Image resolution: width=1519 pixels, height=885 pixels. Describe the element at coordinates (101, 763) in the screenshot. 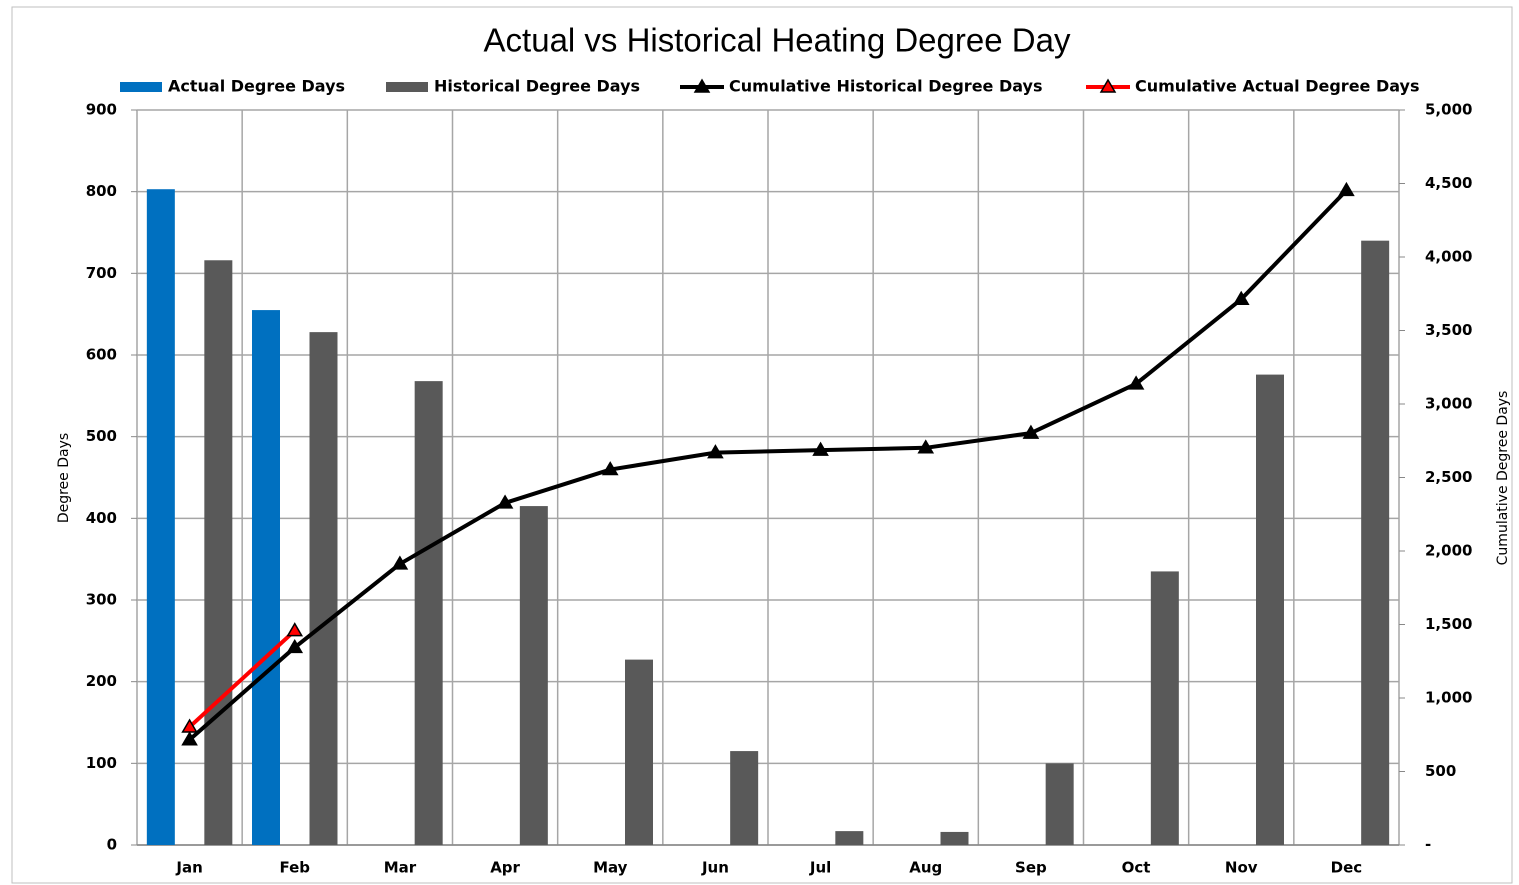

I see `y-tick-label: 100` at that location.